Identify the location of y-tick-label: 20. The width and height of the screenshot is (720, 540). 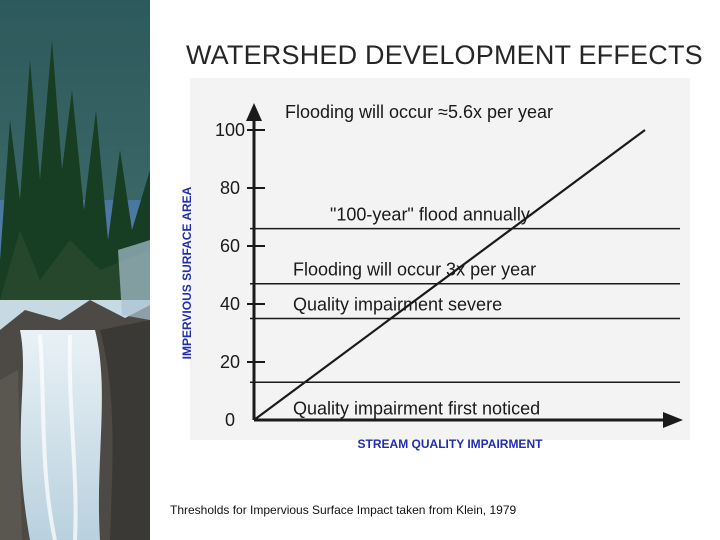
(230, 362).